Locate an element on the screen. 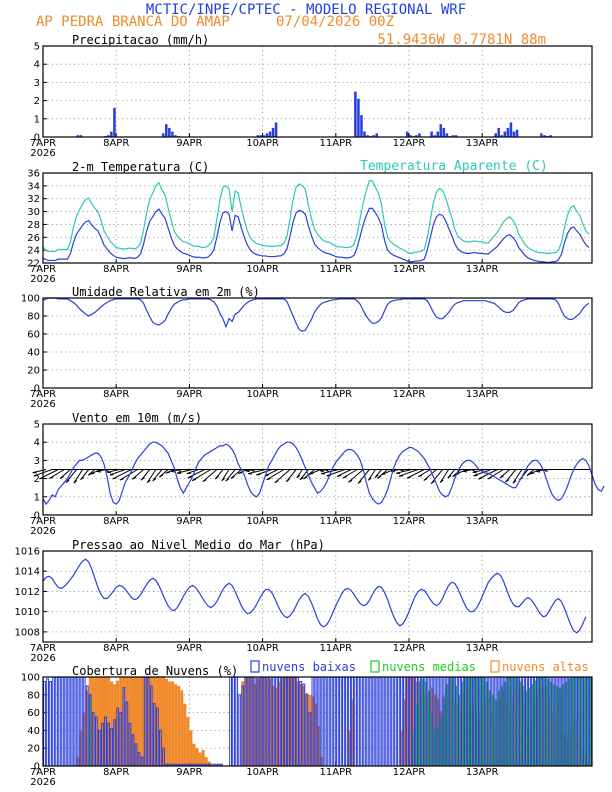  x-tick-label: 7APR is located at coordinates (43, 521).